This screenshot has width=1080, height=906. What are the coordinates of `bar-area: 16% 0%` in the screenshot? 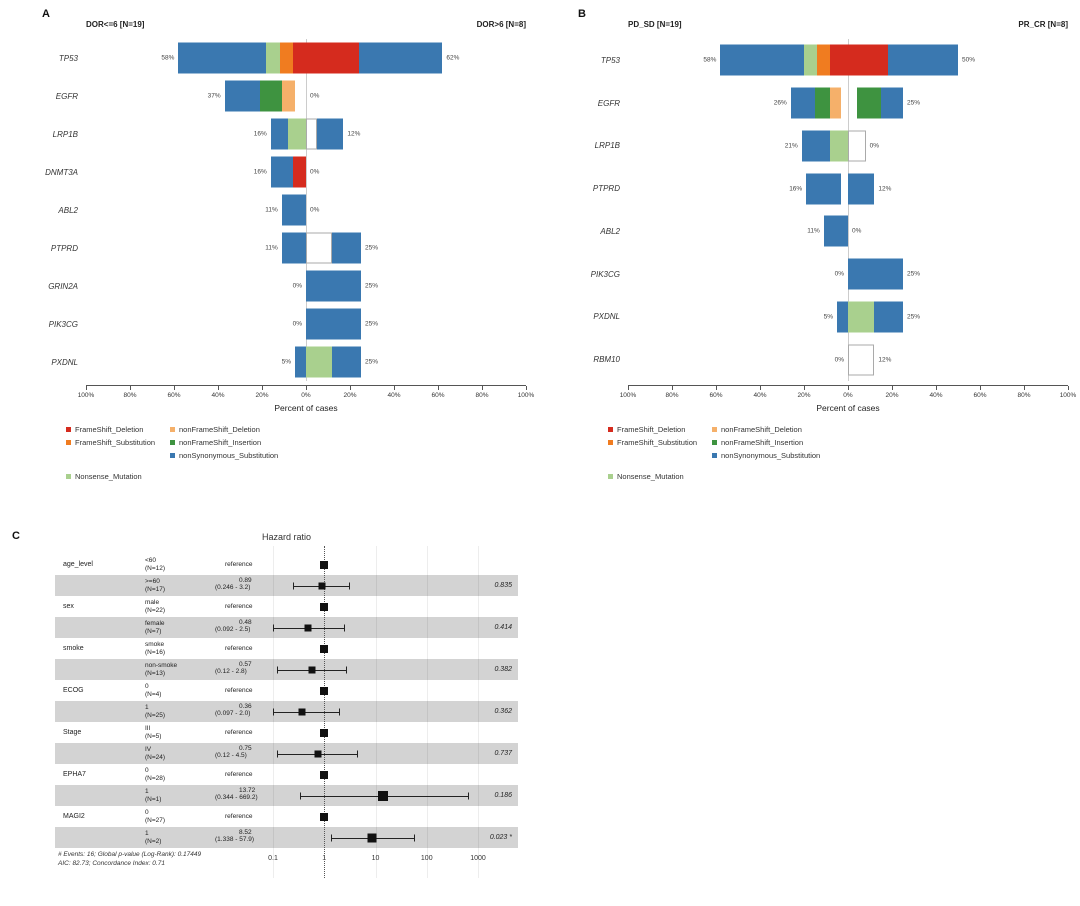 It's located at (306, 172).